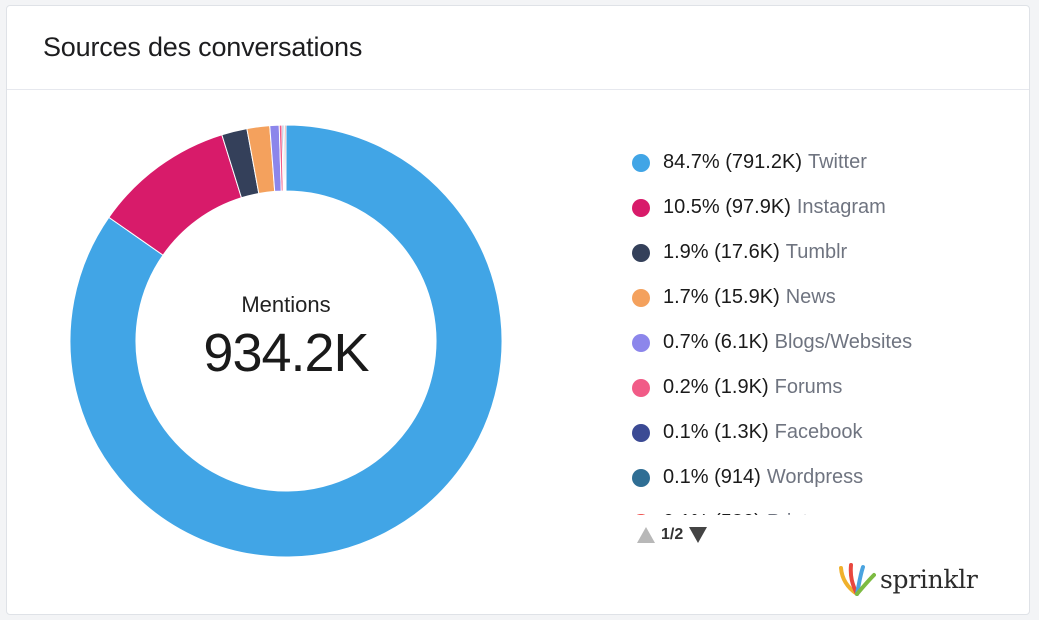  Describe the element at coordinates (721, 297) in the screenshot. I see `legend-value: 1.7% (15.9K)` at that location.